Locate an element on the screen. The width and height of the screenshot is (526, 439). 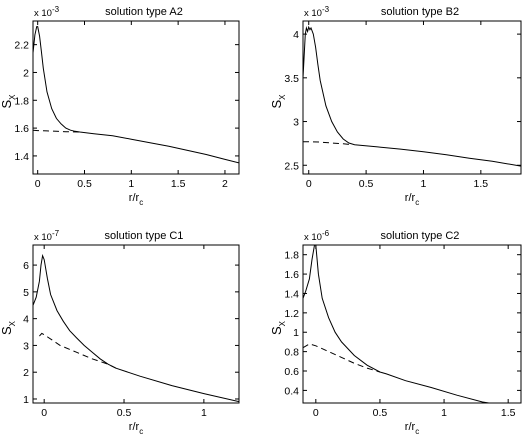
y-tick-label: 0.4 is located at coordinates (291, 391).